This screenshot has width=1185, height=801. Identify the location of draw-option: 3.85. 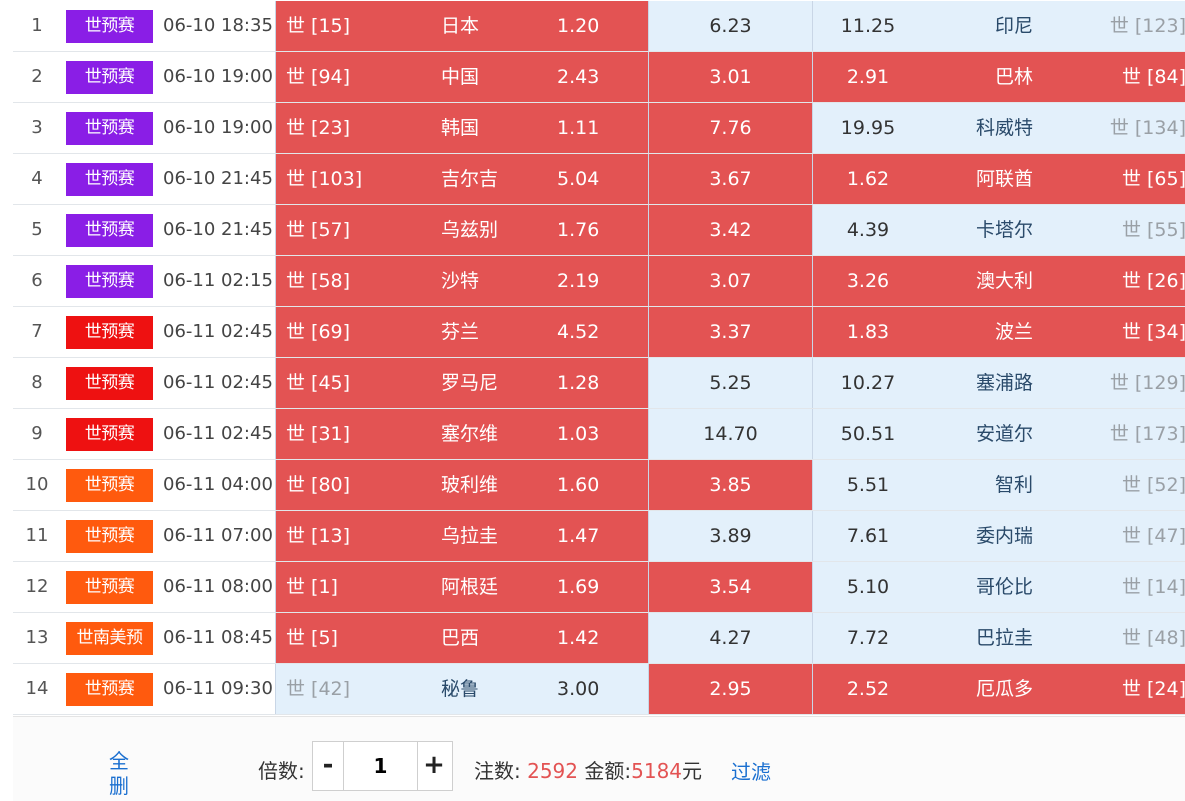
(730, 485).